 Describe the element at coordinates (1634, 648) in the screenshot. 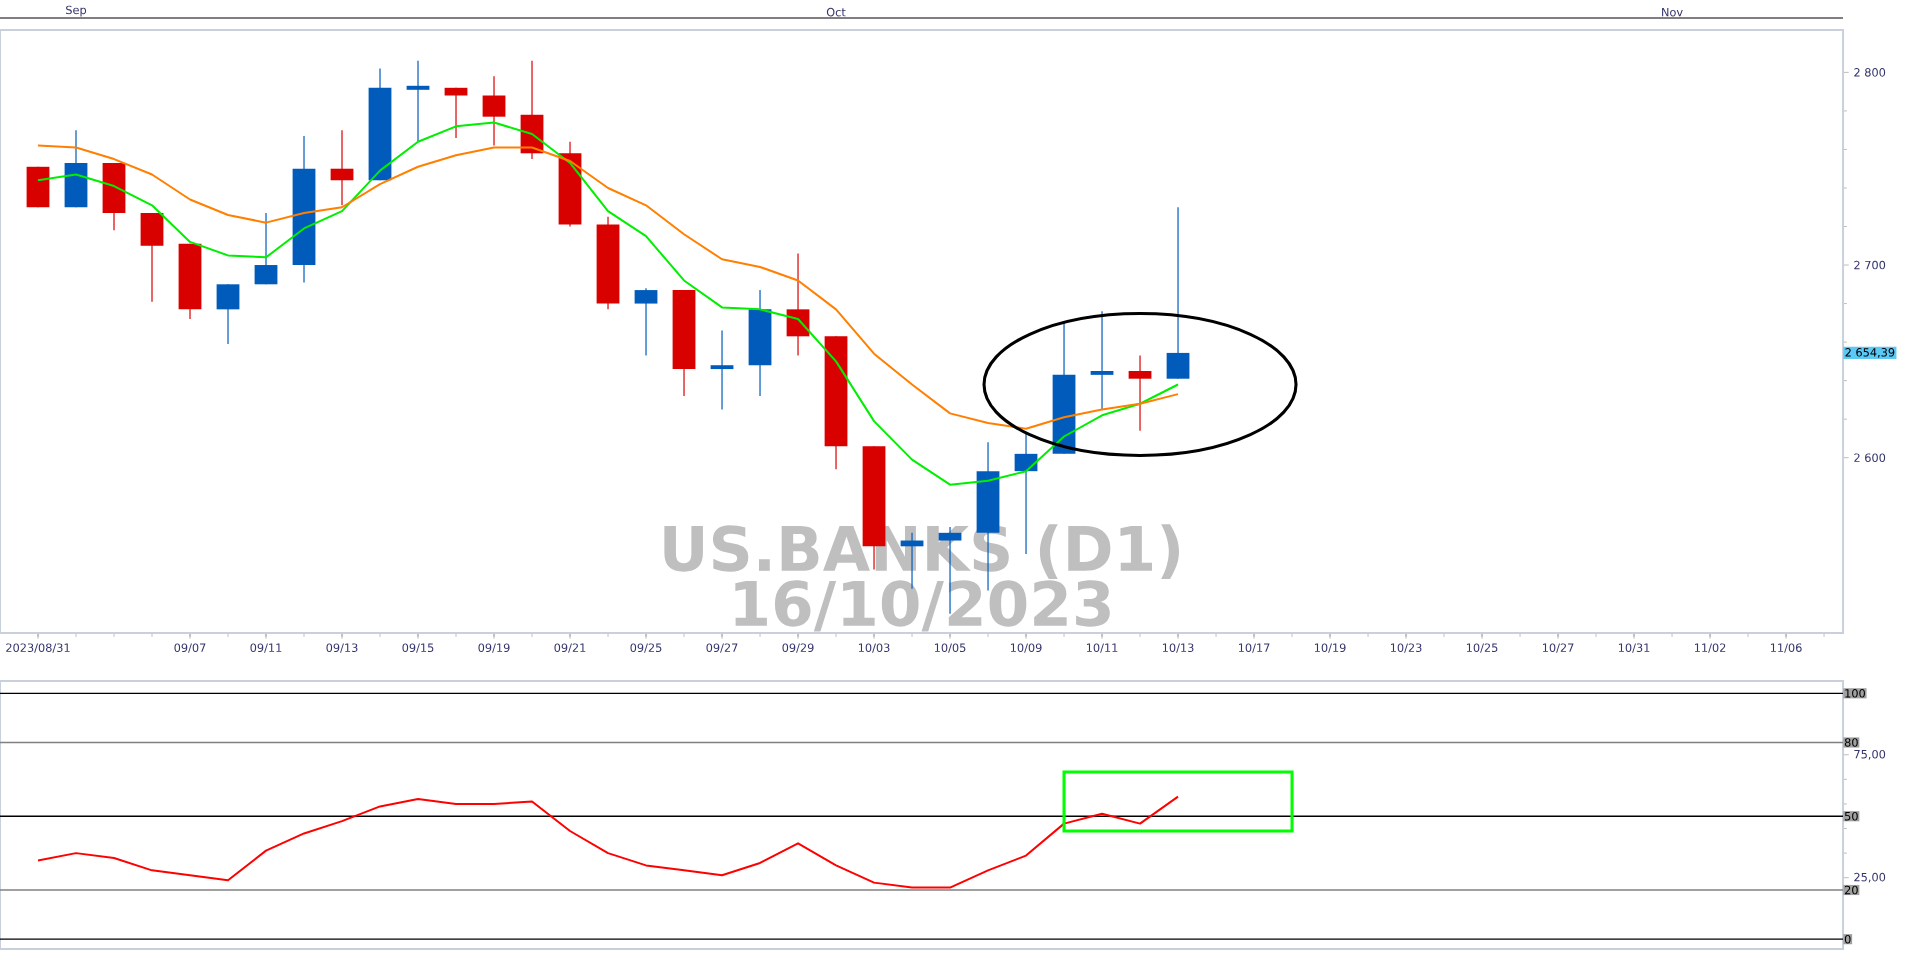

I see `x-tick-label: 10/31` at that location.